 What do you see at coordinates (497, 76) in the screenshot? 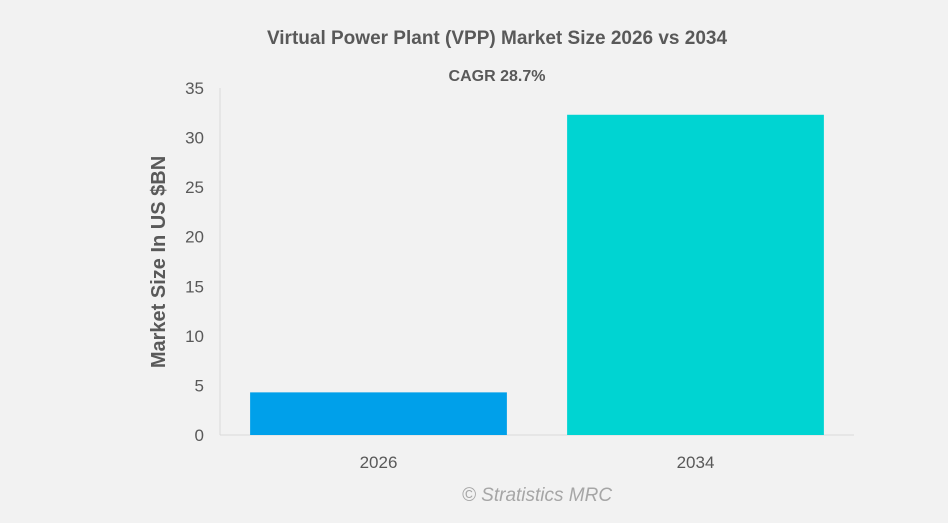
I see `chart-subtitle: CAGR 28.7%` at bounding box center [497, 76].